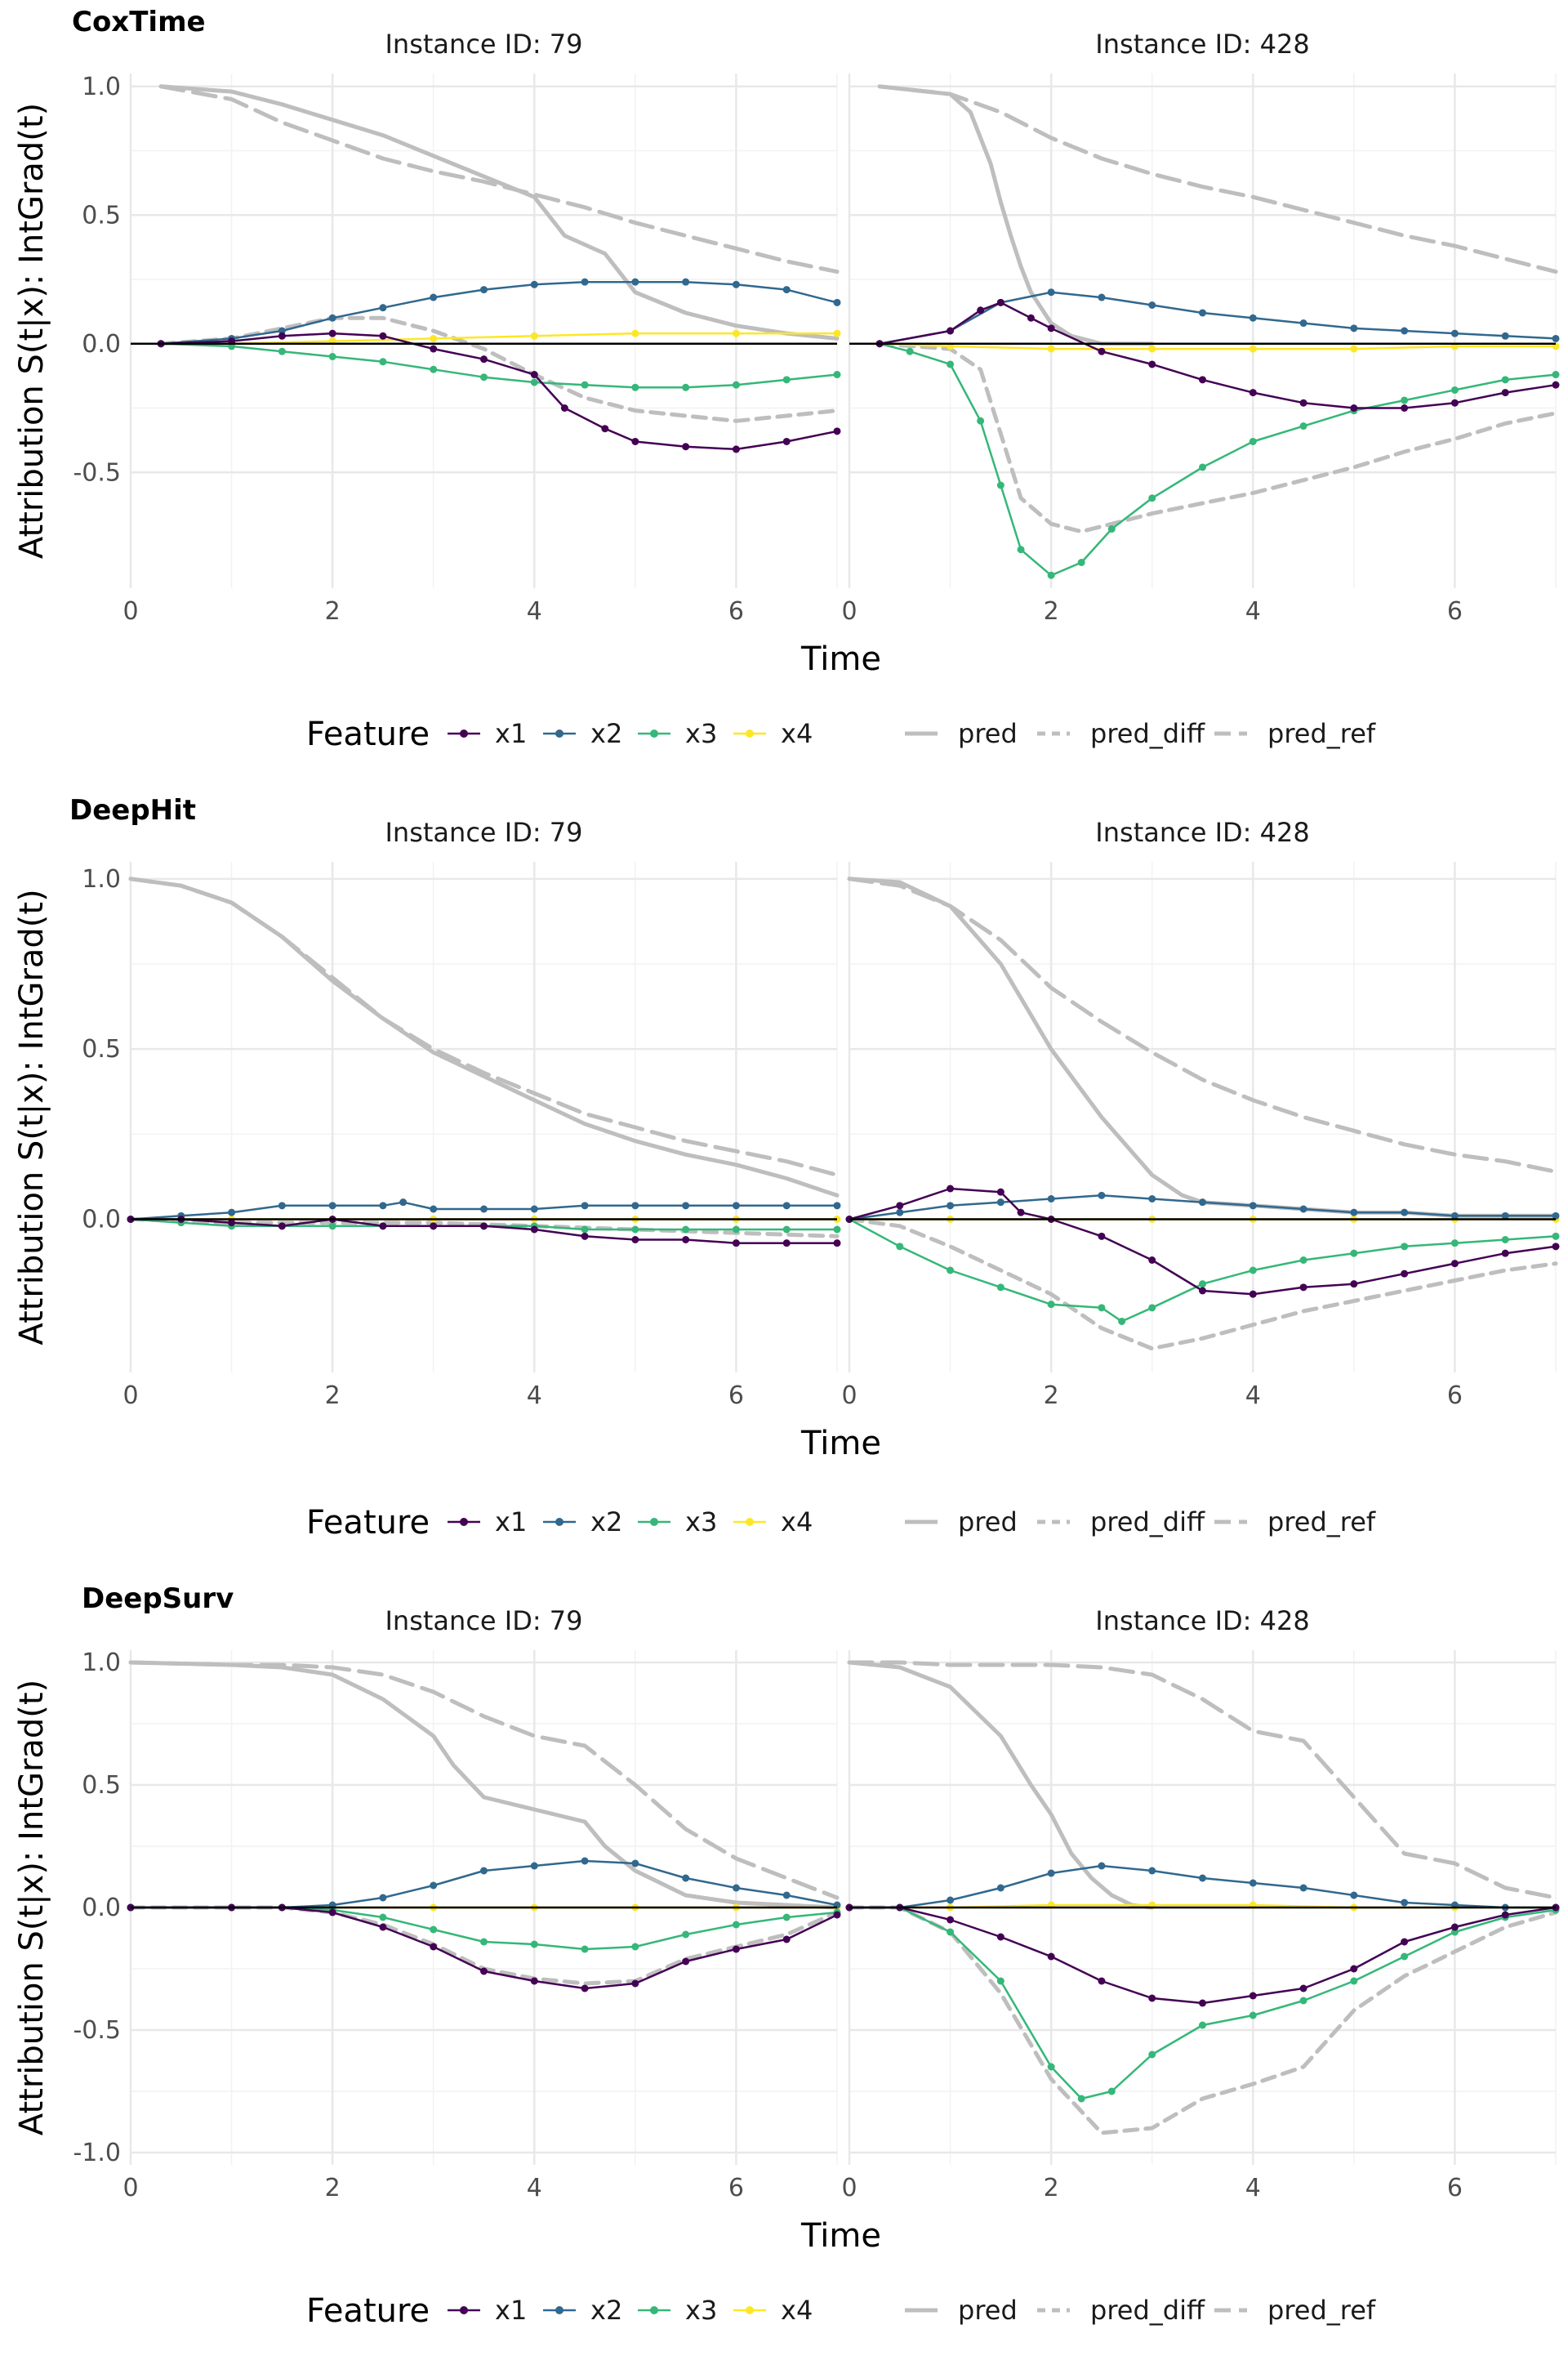  I want to click on y-tick-label: -0.5, so click(97, 2030).